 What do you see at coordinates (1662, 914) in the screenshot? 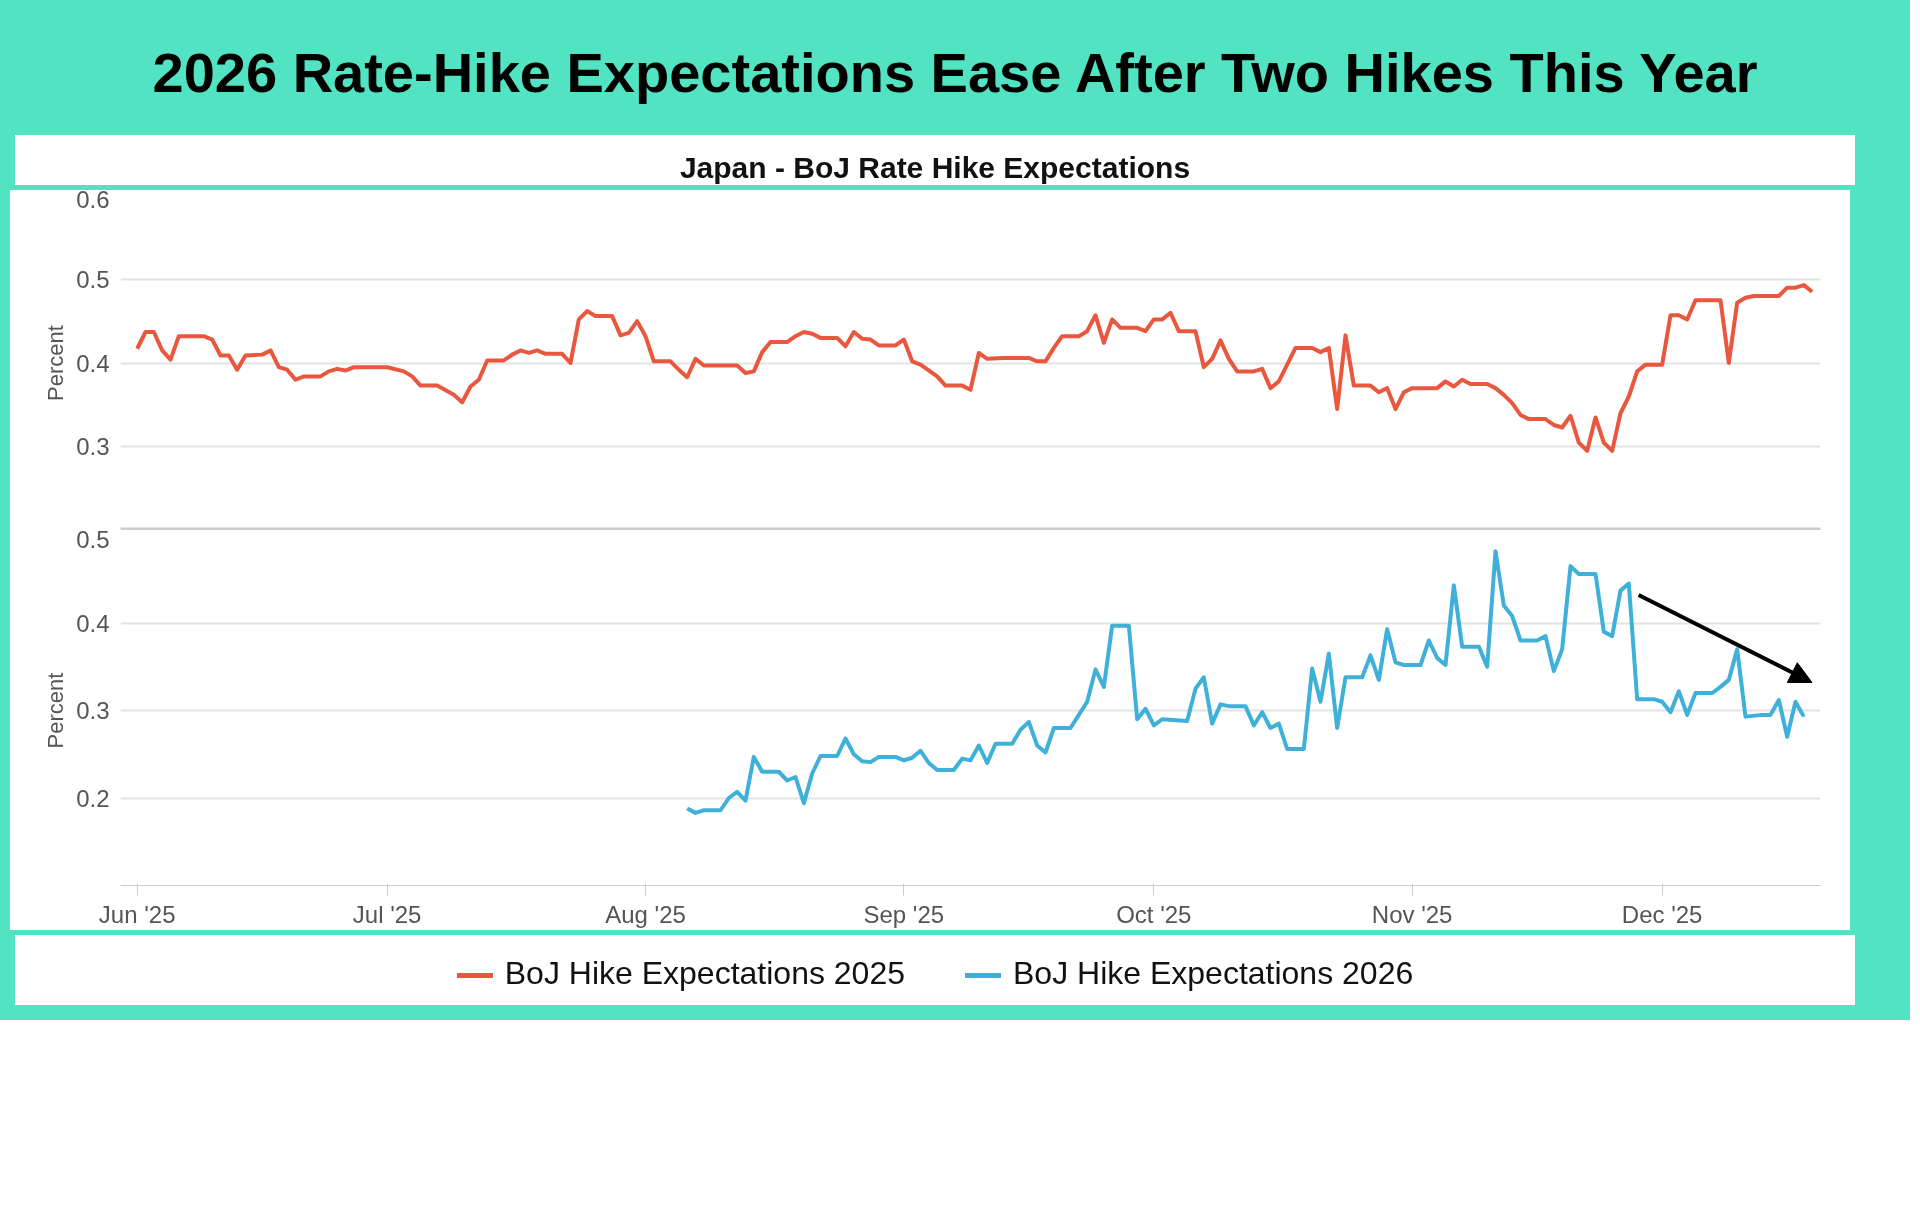
I see `x-tick-label: Dec '25` at bounding box center [1662, 914].